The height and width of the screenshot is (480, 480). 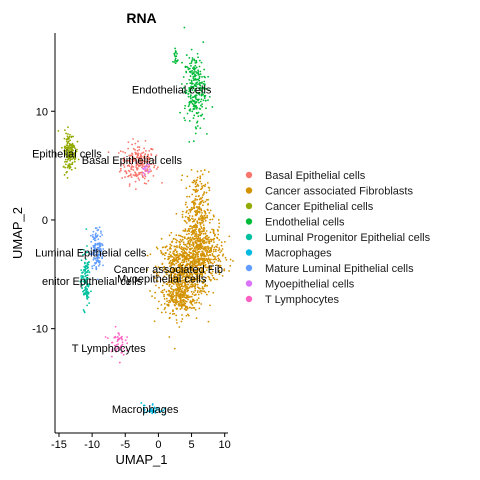 I want to click on x-tick-label: -15, so click(x=59, y=445).